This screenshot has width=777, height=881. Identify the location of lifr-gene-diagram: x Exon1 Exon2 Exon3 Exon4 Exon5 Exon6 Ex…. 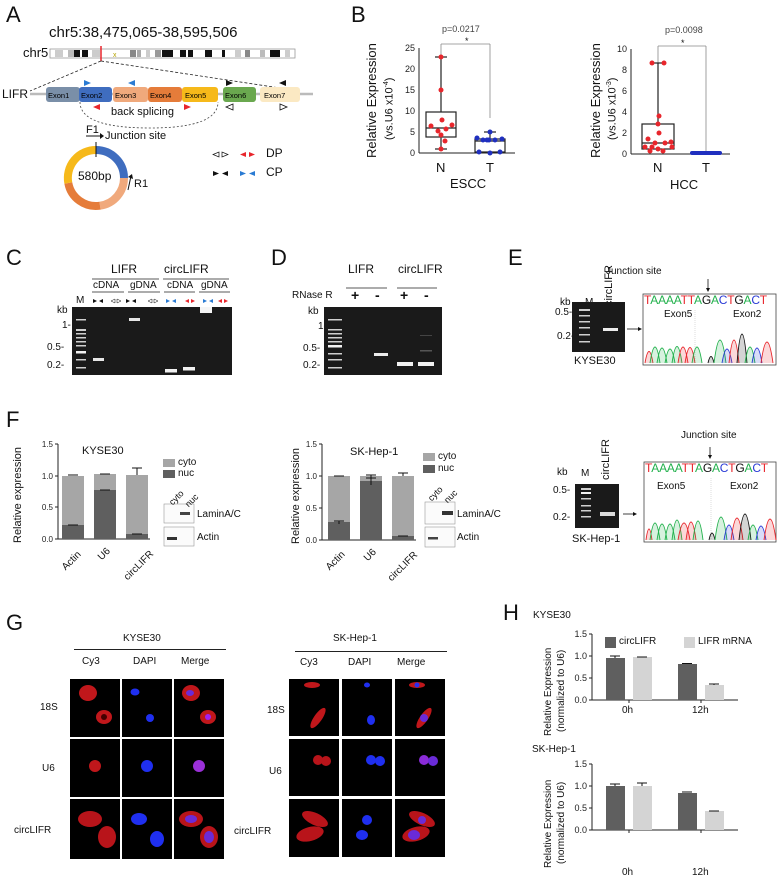
(171, 128).